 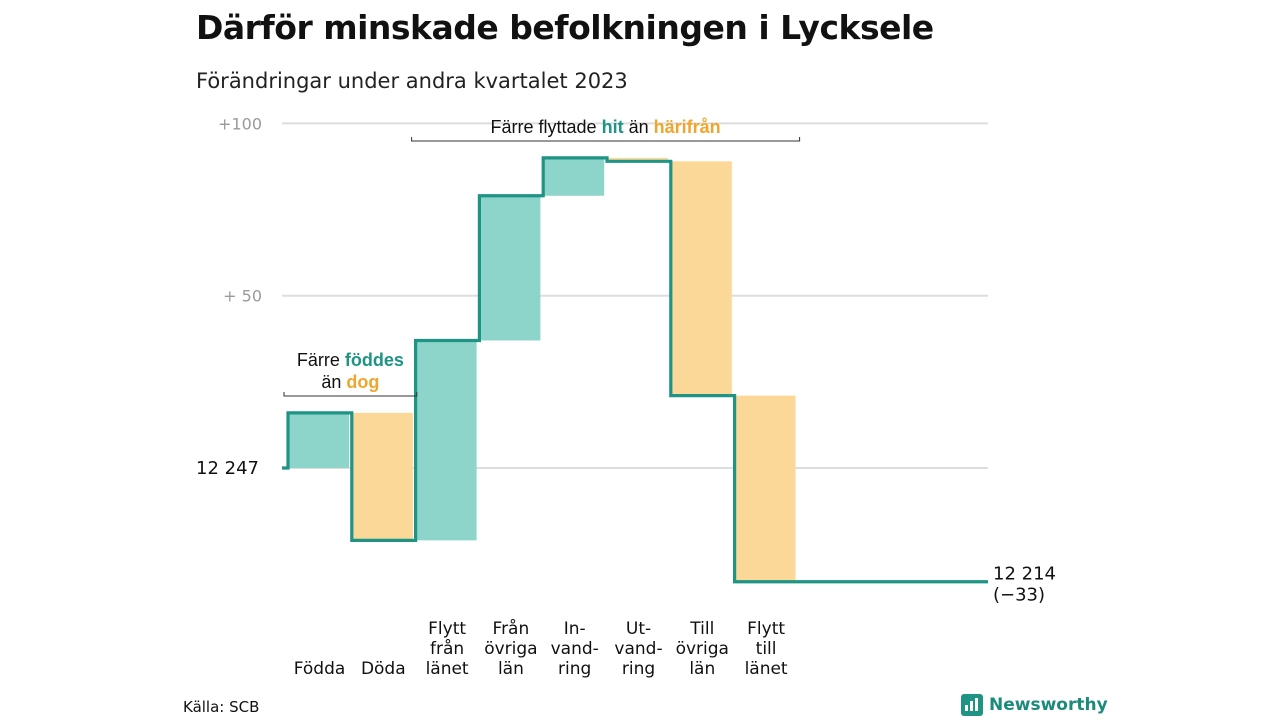 I want to click on brand: Newsworthy, so click(x=1034, y=705).